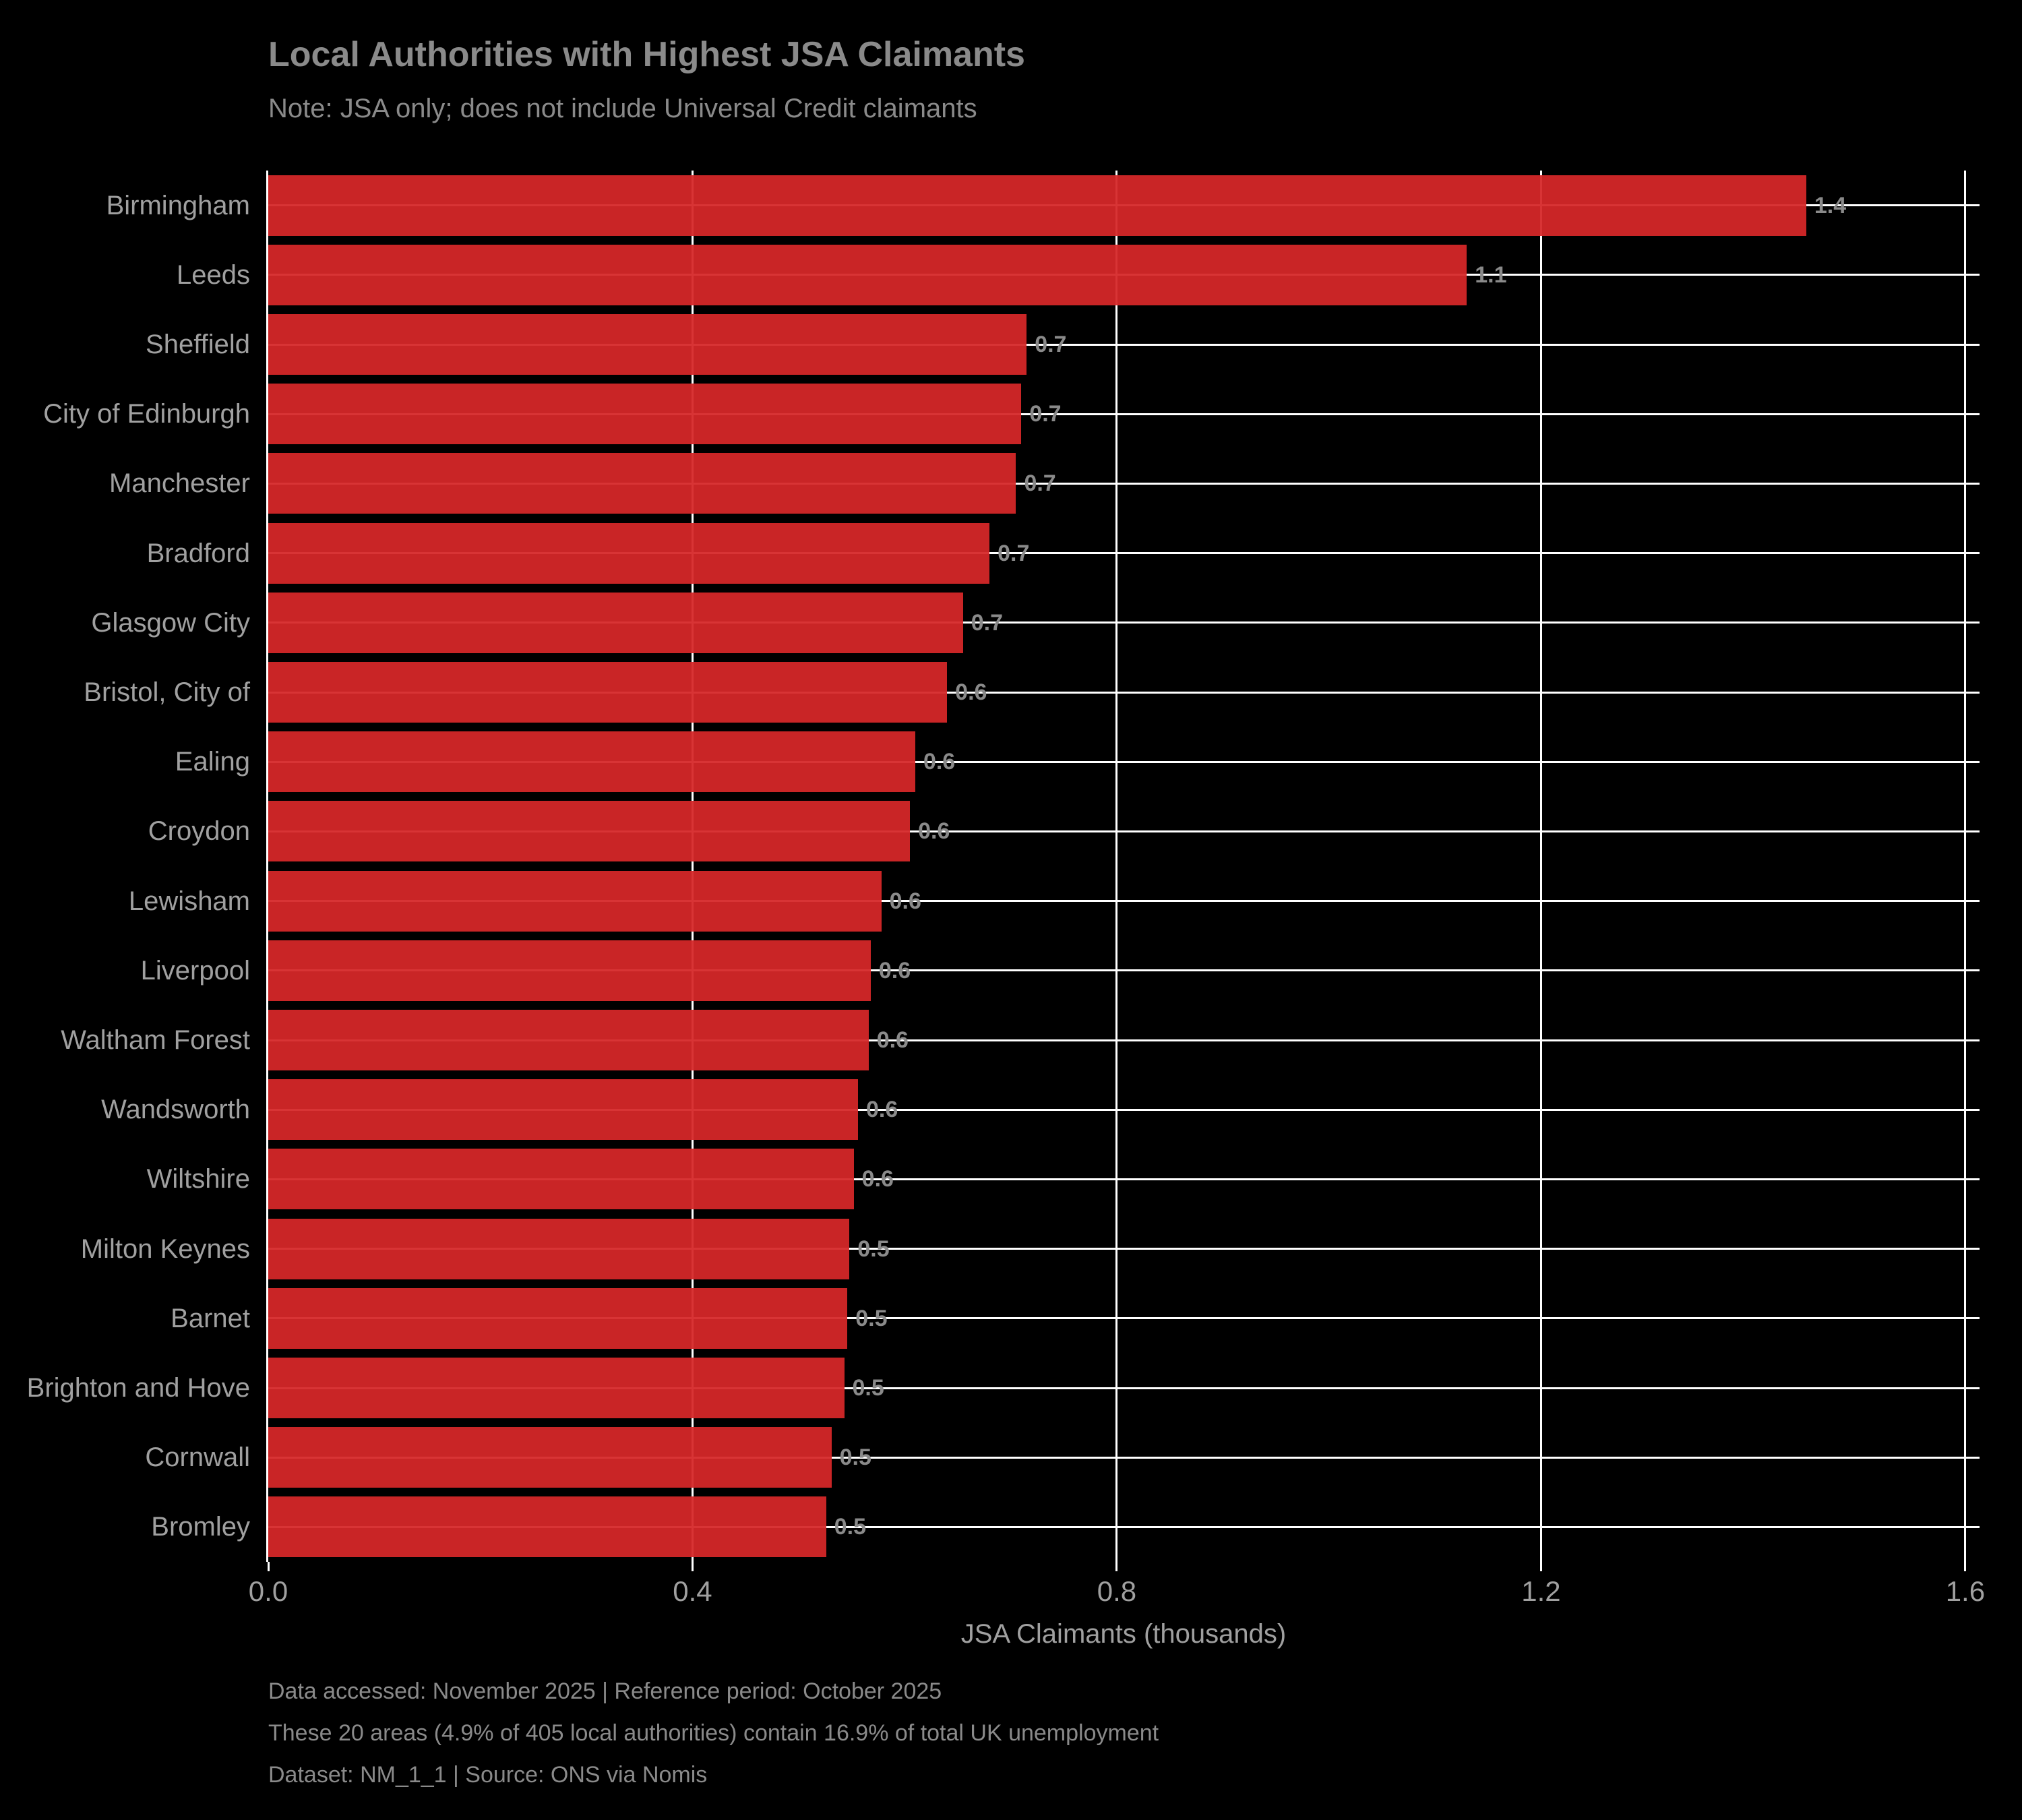 The image size is (2022, 1820). Describe the element at coordinates (198, 344) in the screenshot. I see `y-axis-label: Sheffield` at that location.